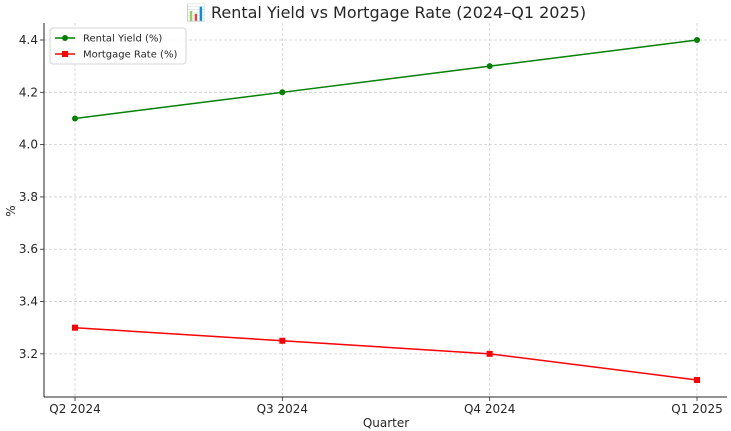  I want to click on y-tick-label: 4.0, so click(28, 145).